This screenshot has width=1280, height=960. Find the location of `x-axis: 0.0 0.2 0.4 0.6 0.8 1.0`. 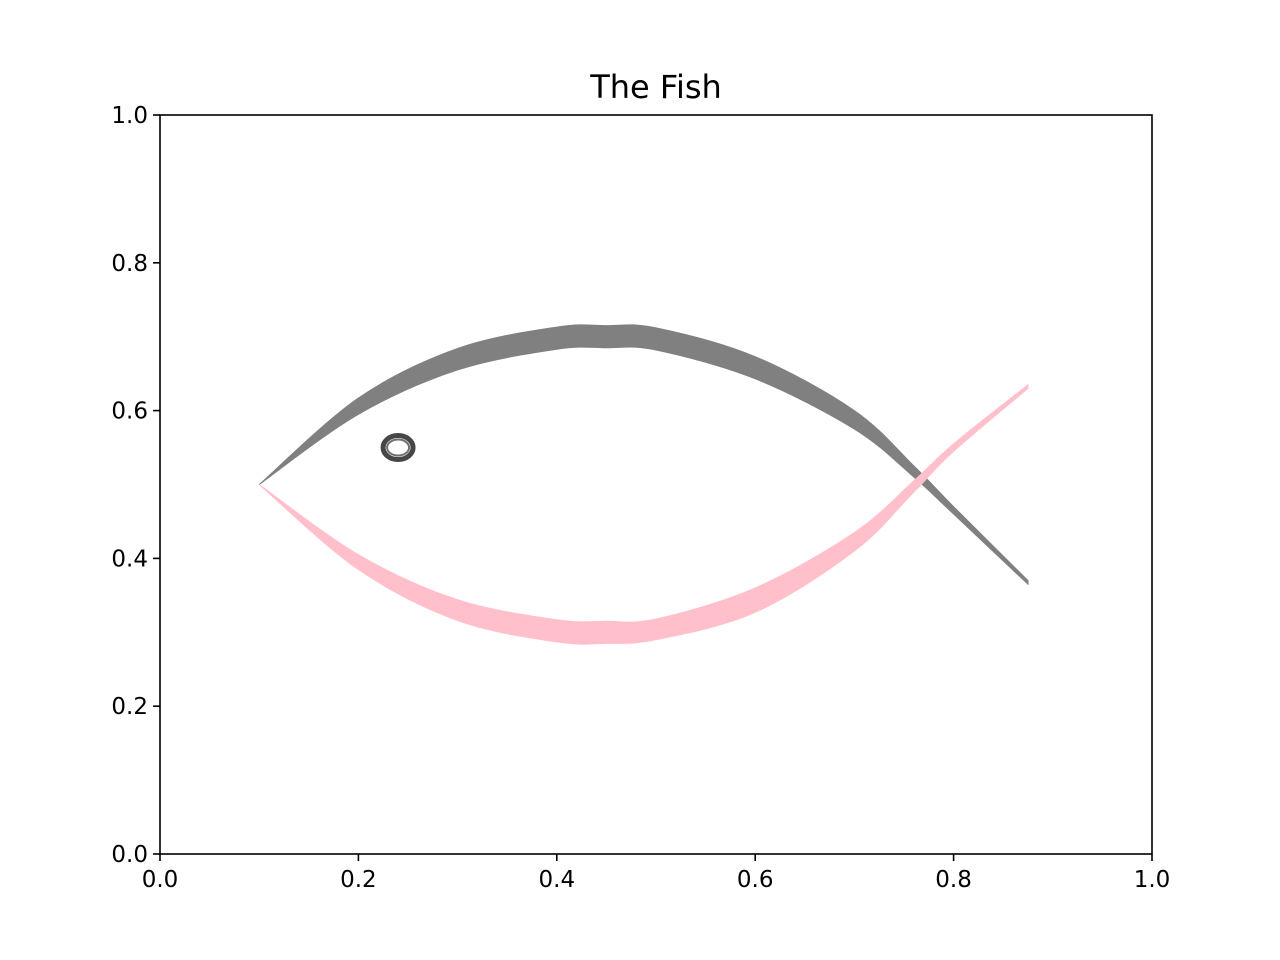

x-axis: 0.0 0.2 0.4 0.6 0.8 1.0 is located at coordinates (656, 873).